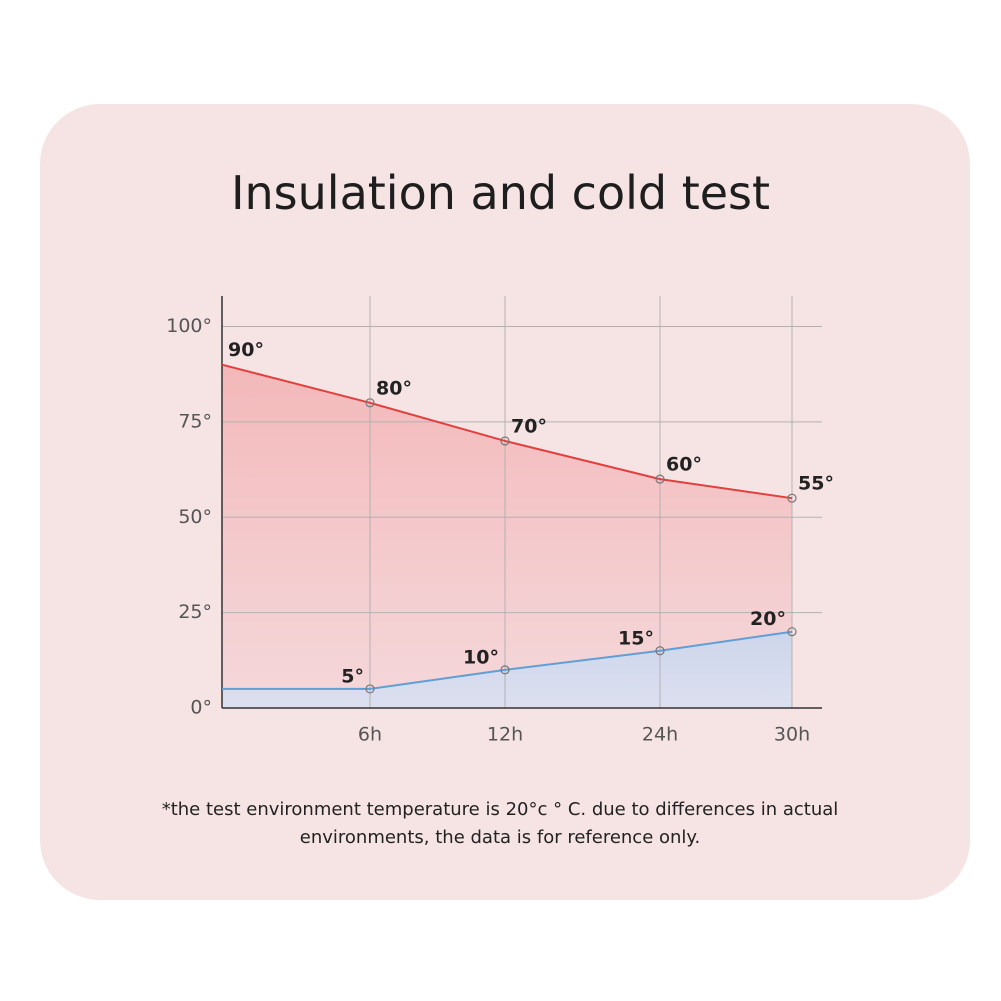 This screenshot has width=1001, height=1001. Describe the element at coordinates (768, 619) in the screenshot. I see `value-label: 20°` at that location.